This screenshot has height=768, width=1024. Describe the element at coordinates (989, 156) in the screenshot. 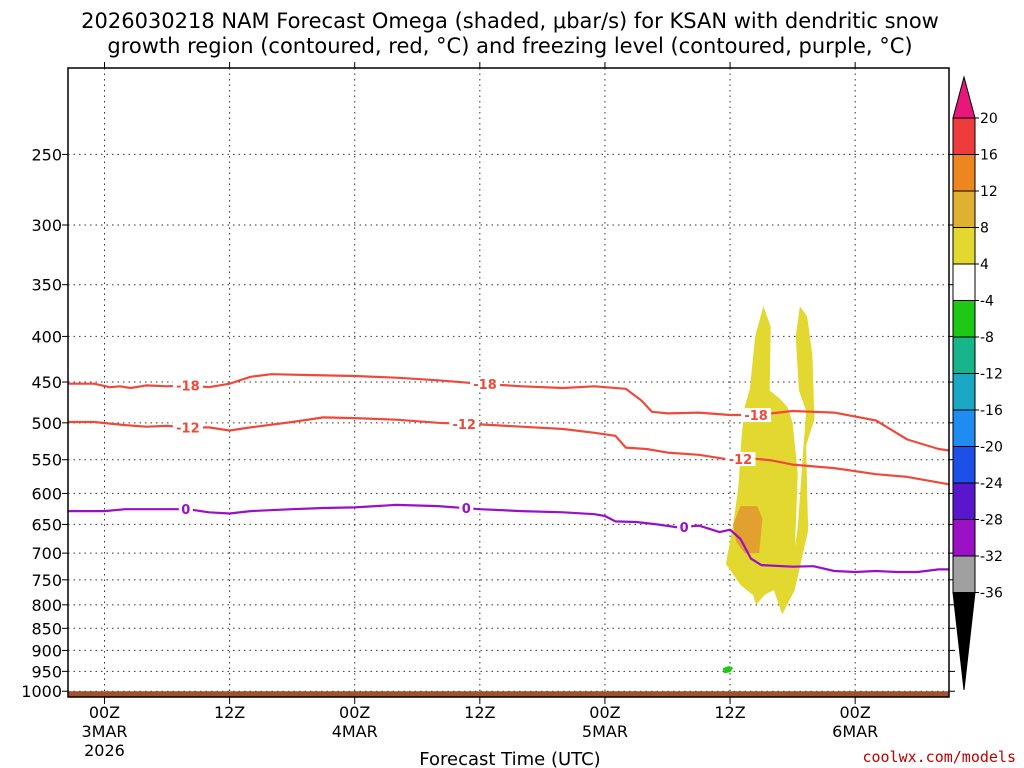

I see `colorbar-label-1: 16` at that location.